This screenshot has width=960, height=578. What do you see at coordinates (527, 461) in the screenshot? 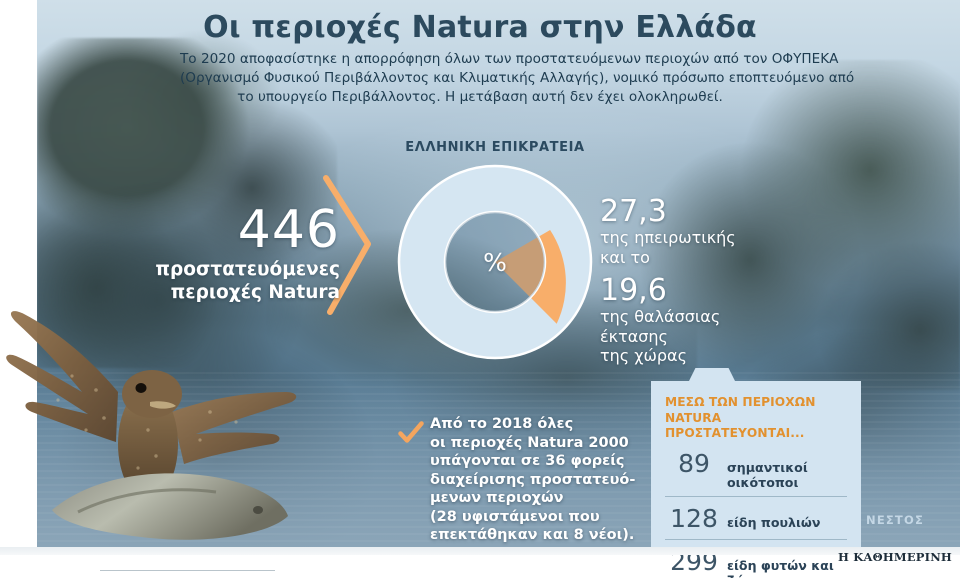
I see `note-line-3: υπάγονται σε 36 φορείς` at bounding box center [527, 461].